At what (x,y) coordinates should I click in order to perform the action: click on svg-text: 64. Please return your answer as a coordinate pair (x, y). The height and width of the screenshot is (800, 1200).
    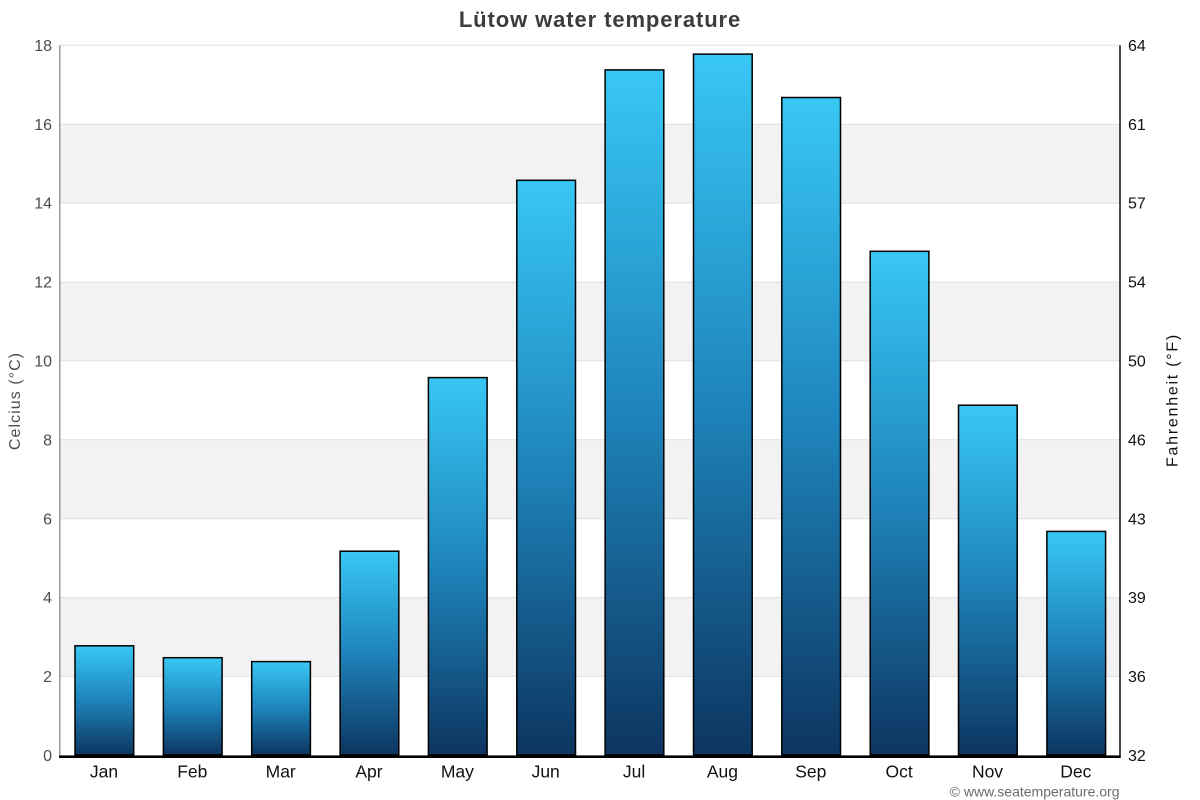
    Looking at the image, I should click on (1137, 46).